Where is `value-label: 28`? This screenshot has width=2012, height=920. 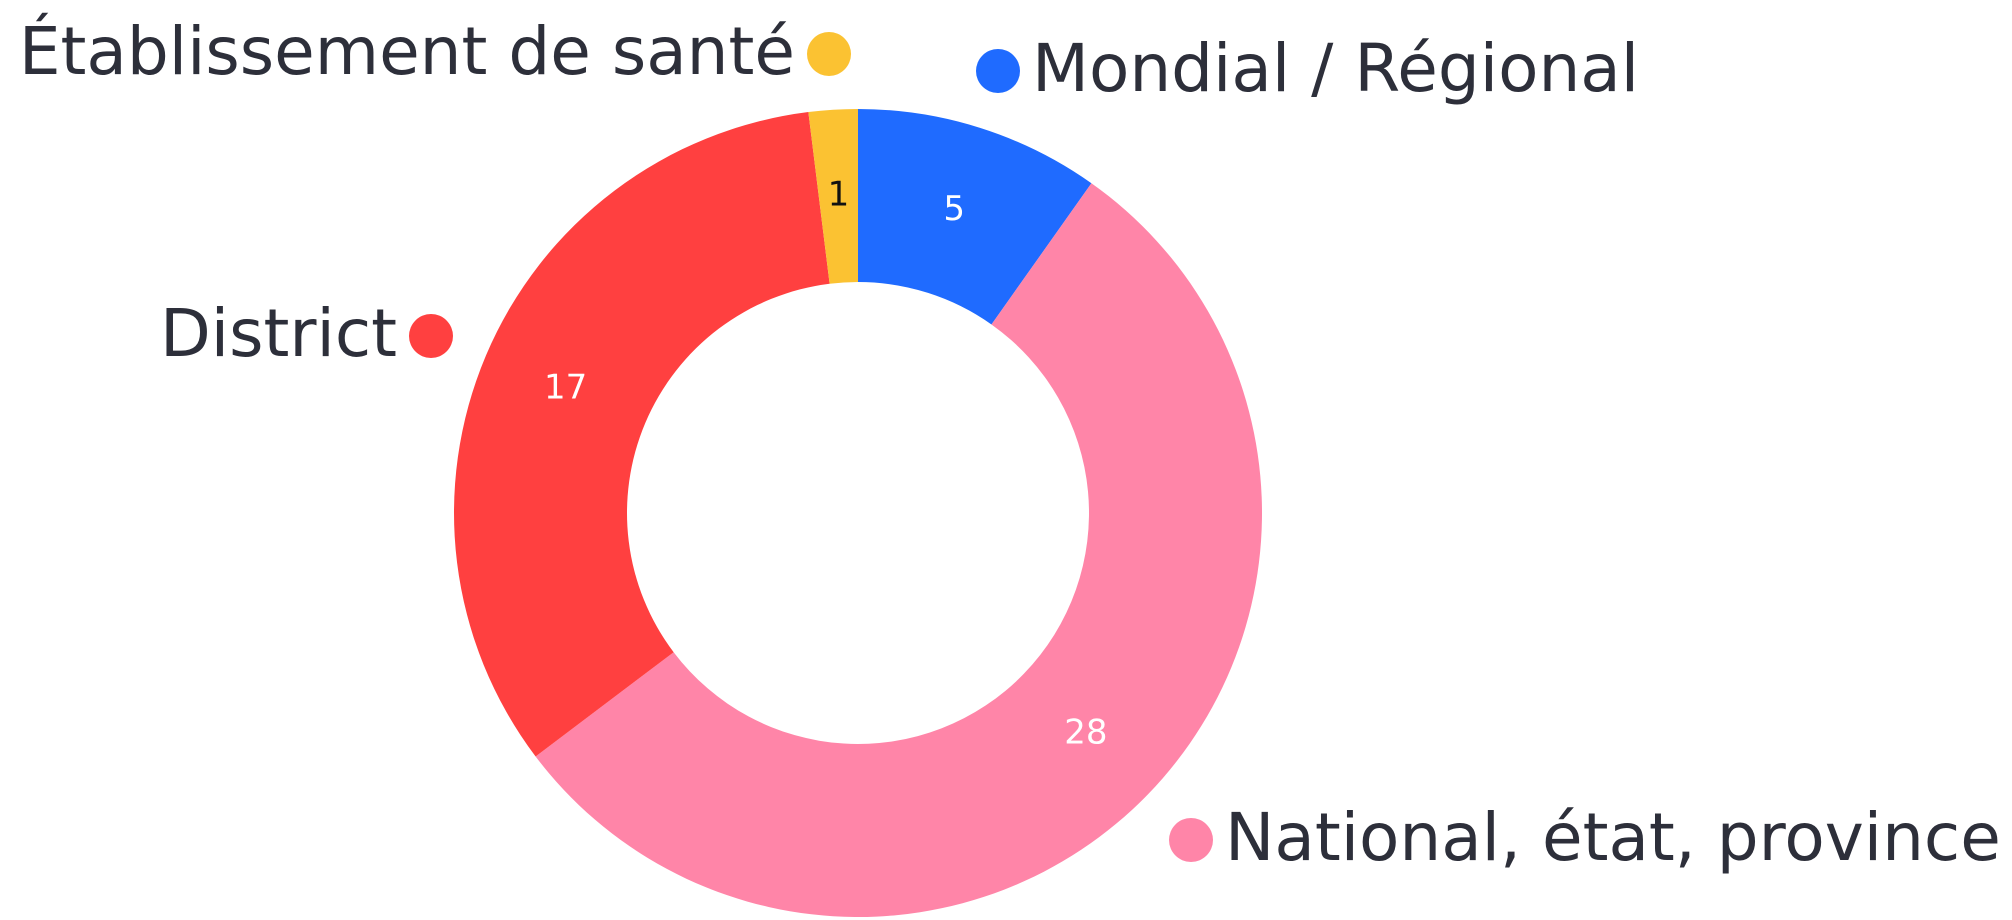
value-label: 28 is located at coordinates (1085, 733).